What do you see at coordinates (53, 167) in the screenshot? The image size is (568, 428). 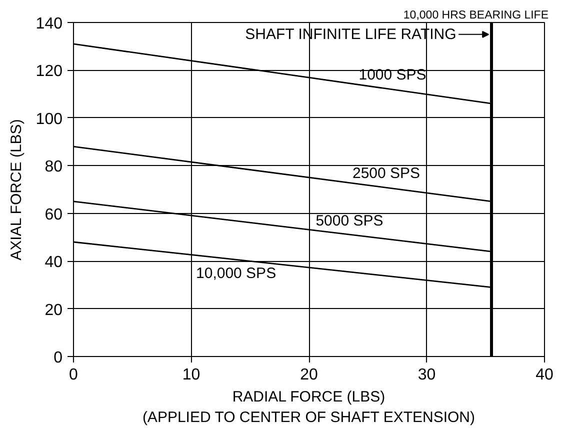 I see `y-tick-label: 80` at bounding box center [53, 167].